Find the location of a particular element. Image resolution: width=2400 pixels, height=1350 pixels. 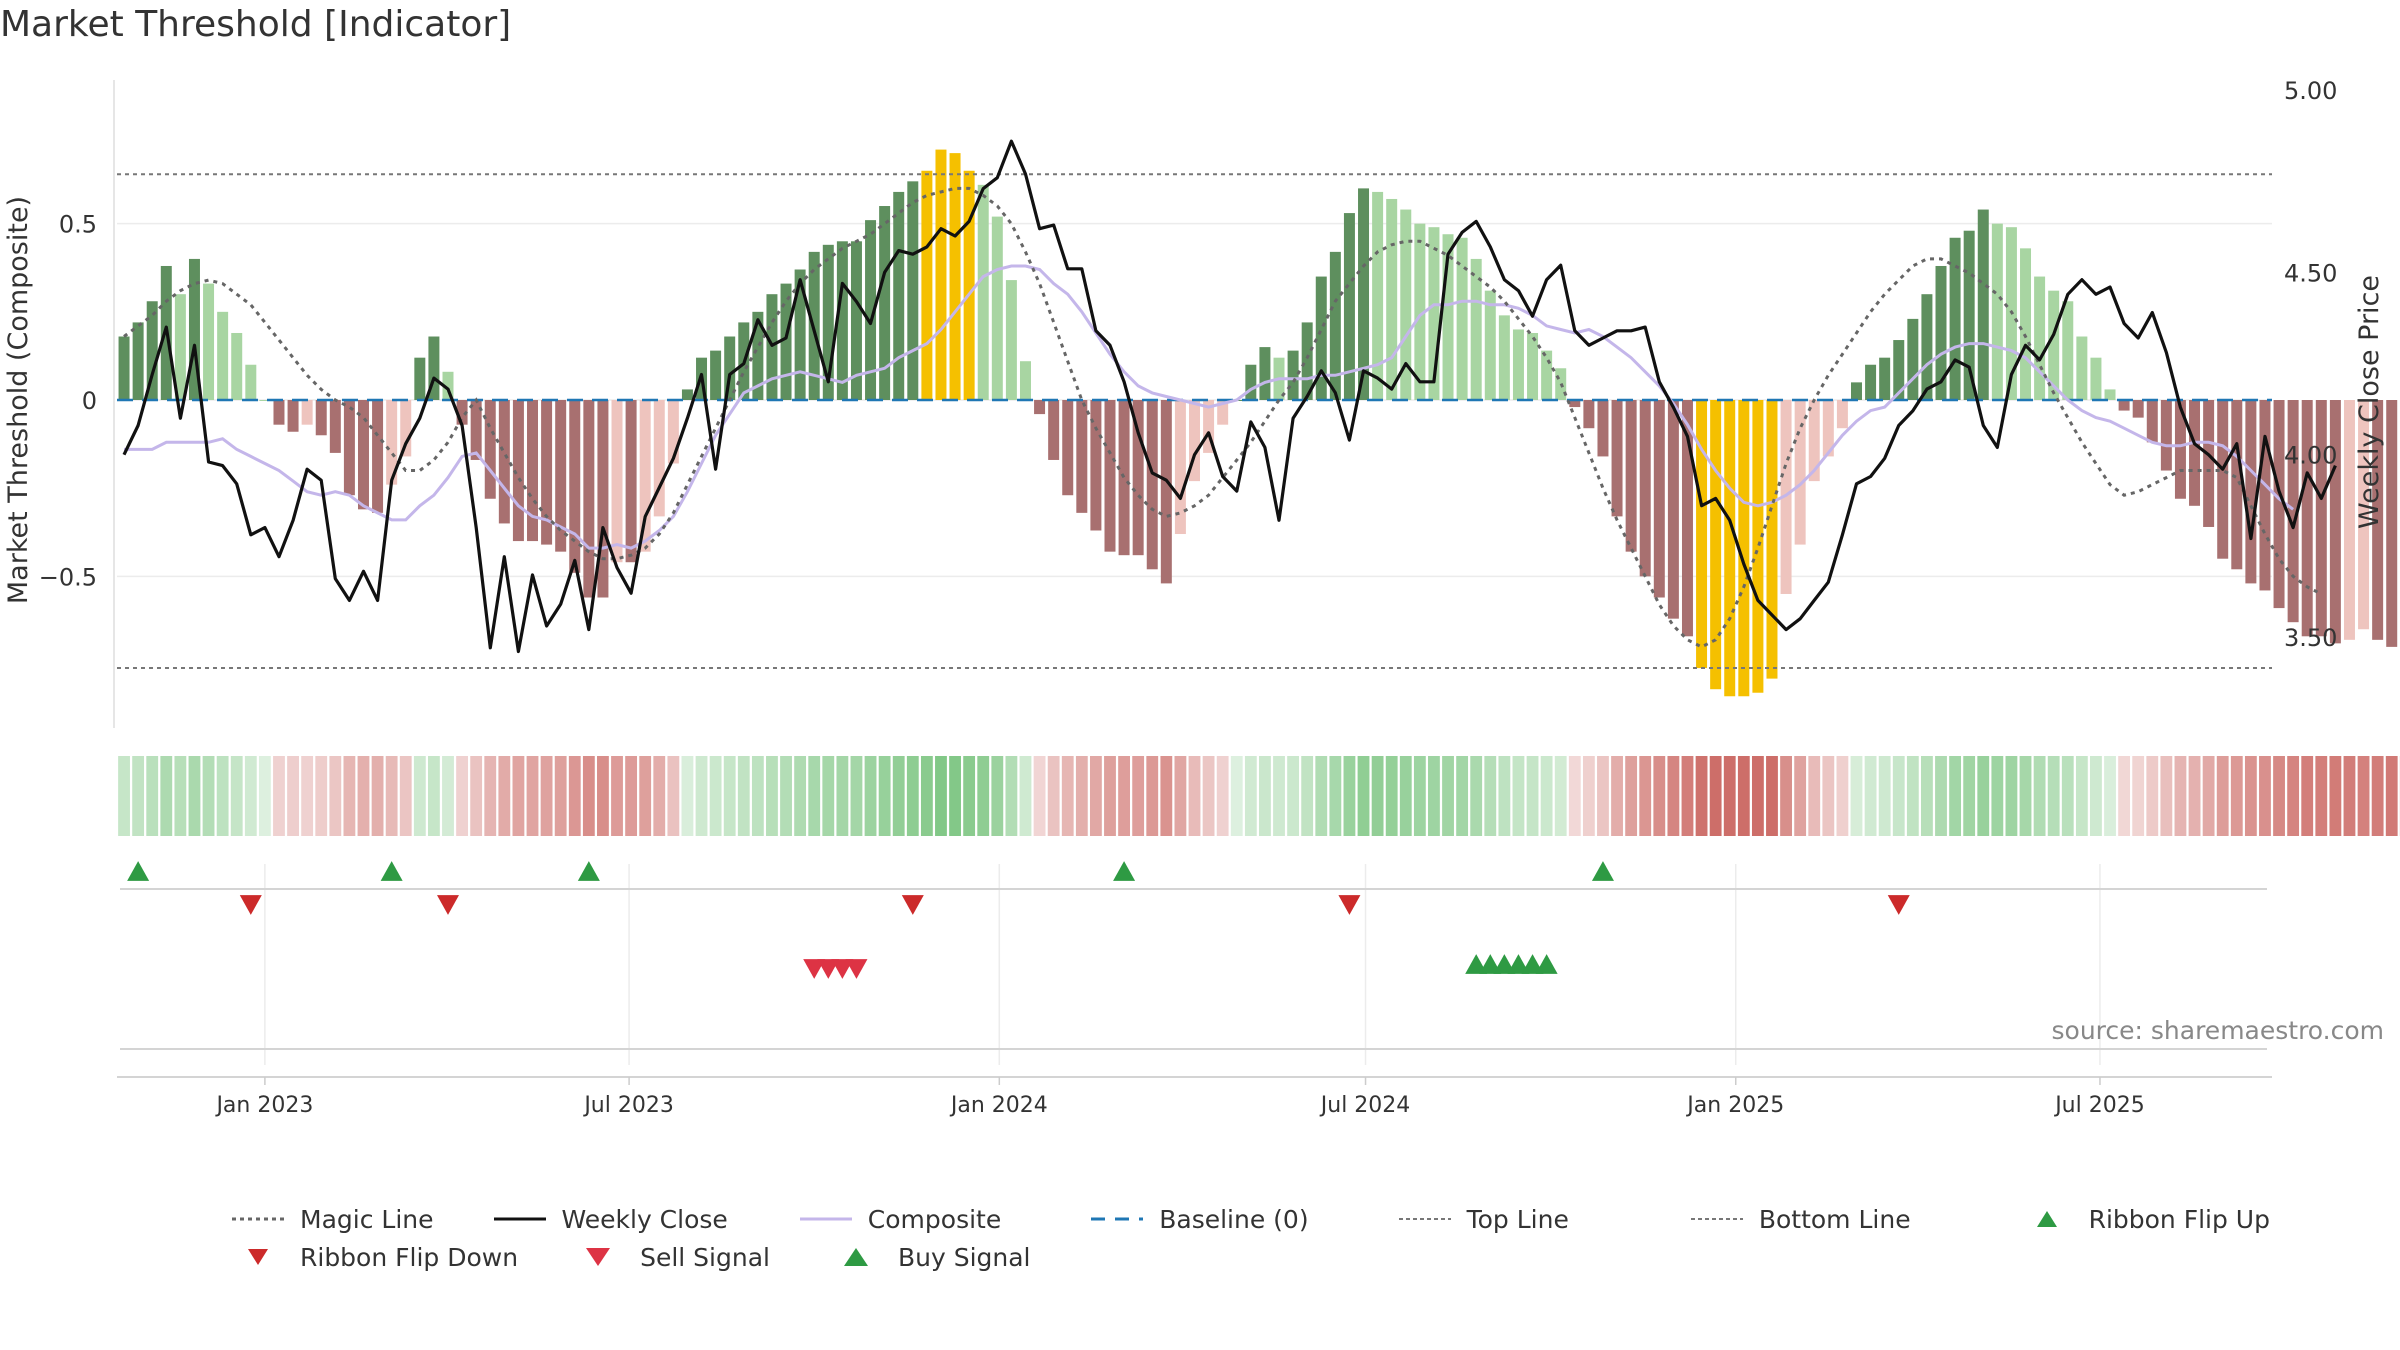

x-tick-label: Jan 2023 is located at coordinates (263, 1105).